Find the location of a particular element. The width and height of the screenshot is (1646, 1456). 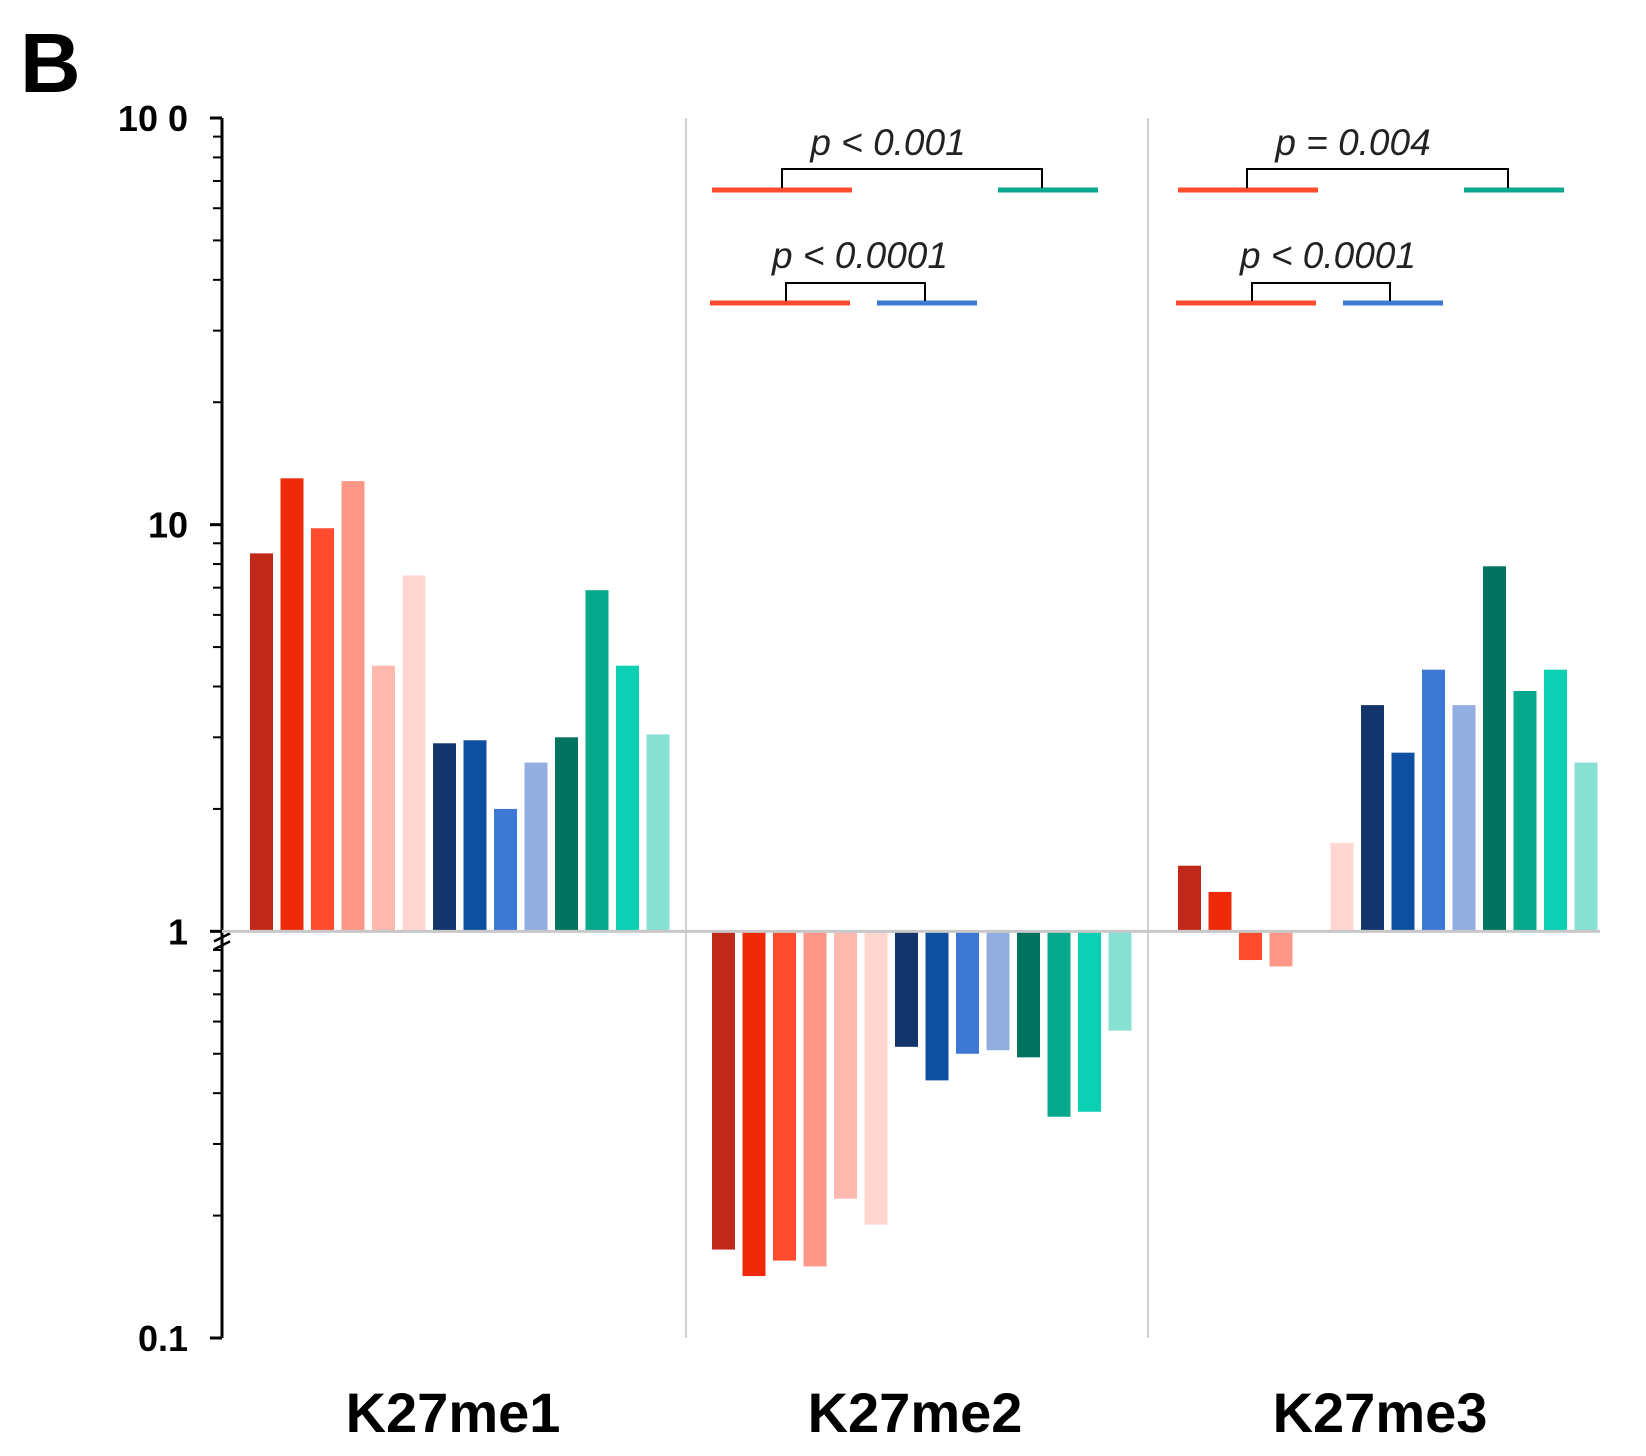

y-tick-label: 10 is located at coordinates (168, 525).